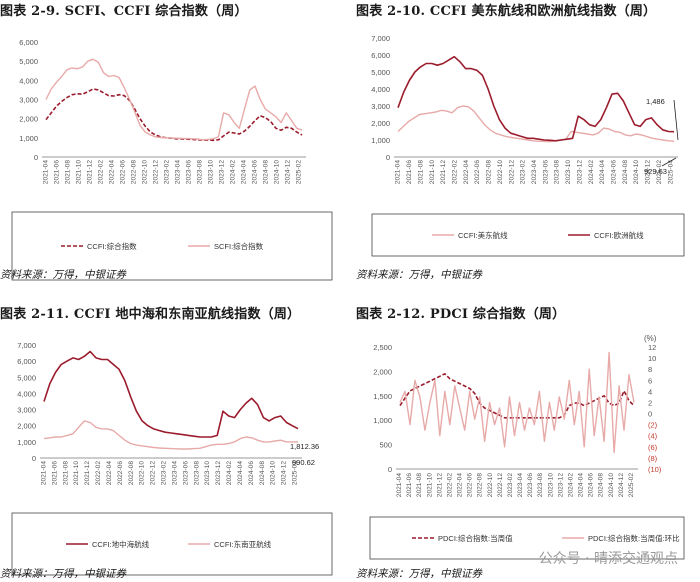 The image size is (700, 582). Describe the element at coordinates (676, 120) in the screenshot. I see `annotation-leader` at that location.